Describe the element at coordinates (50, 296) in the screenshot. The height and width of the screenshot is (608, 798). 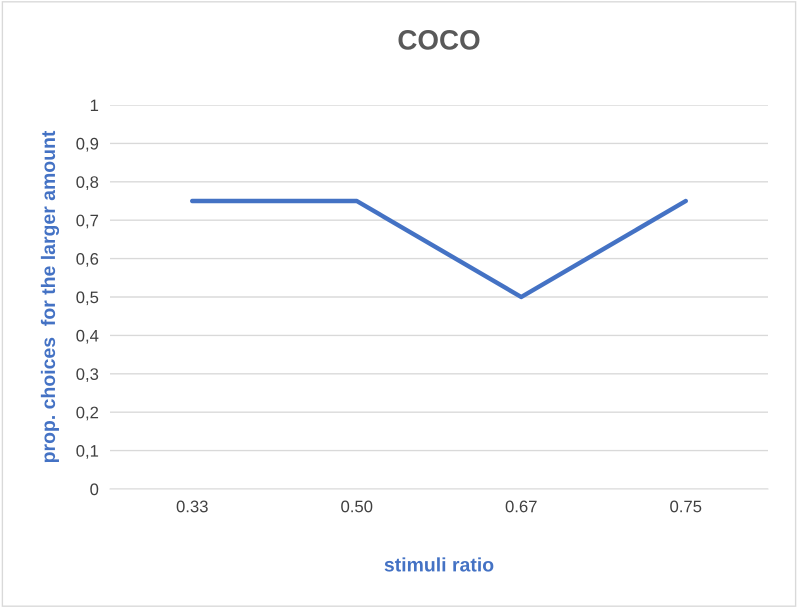
I see `y-axis-title: prop. choices for the larger amount` at that location.